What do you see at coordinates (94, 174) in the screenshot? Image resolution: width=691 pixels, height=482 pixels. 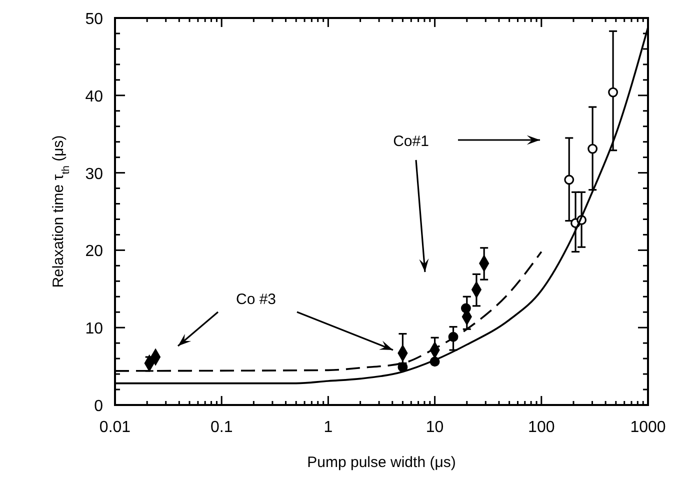 I see `y-tick-label: 30` at bounding box center [94, 174].